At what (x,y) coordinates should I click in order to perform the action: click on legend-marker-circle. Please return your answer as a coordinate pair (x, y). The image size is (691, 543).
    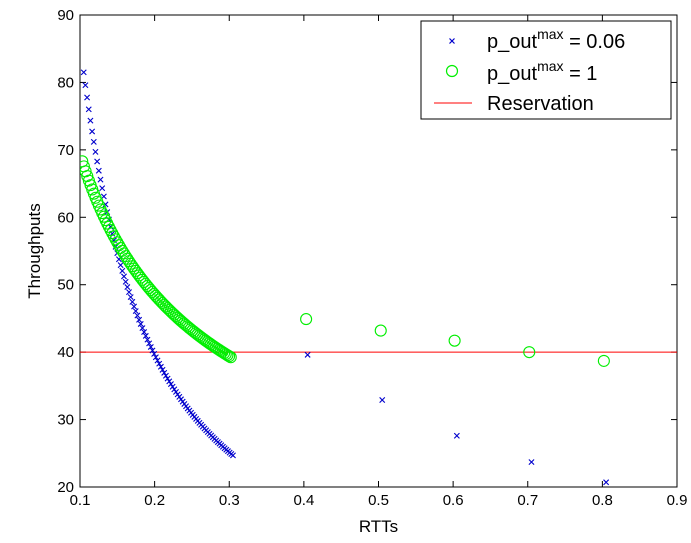
    Looking at the image, I should click on (452, 71).